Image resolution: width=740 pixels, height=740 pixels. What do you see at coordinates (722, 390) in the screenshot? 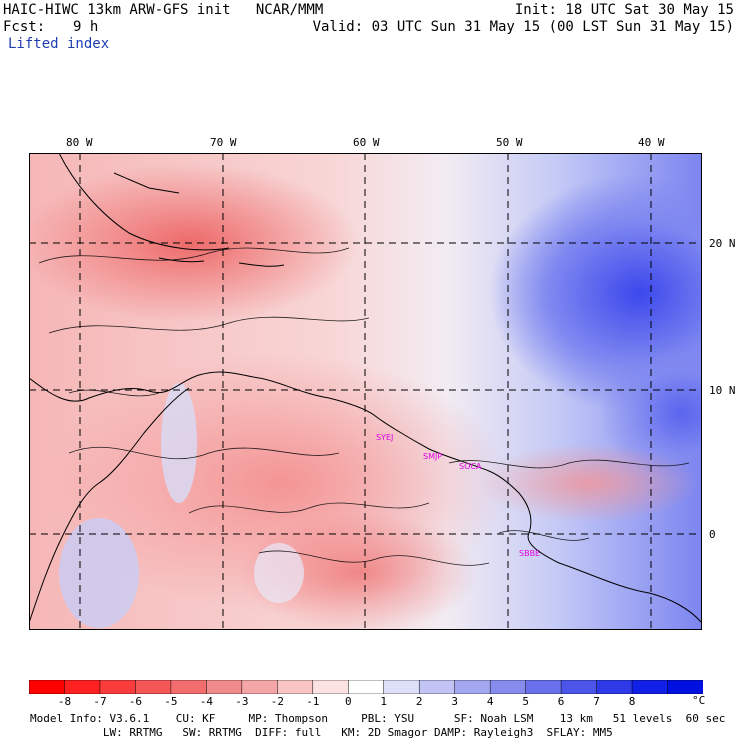
I see `latitude-label-10n: 10 N` at bounding box center [722, 390].